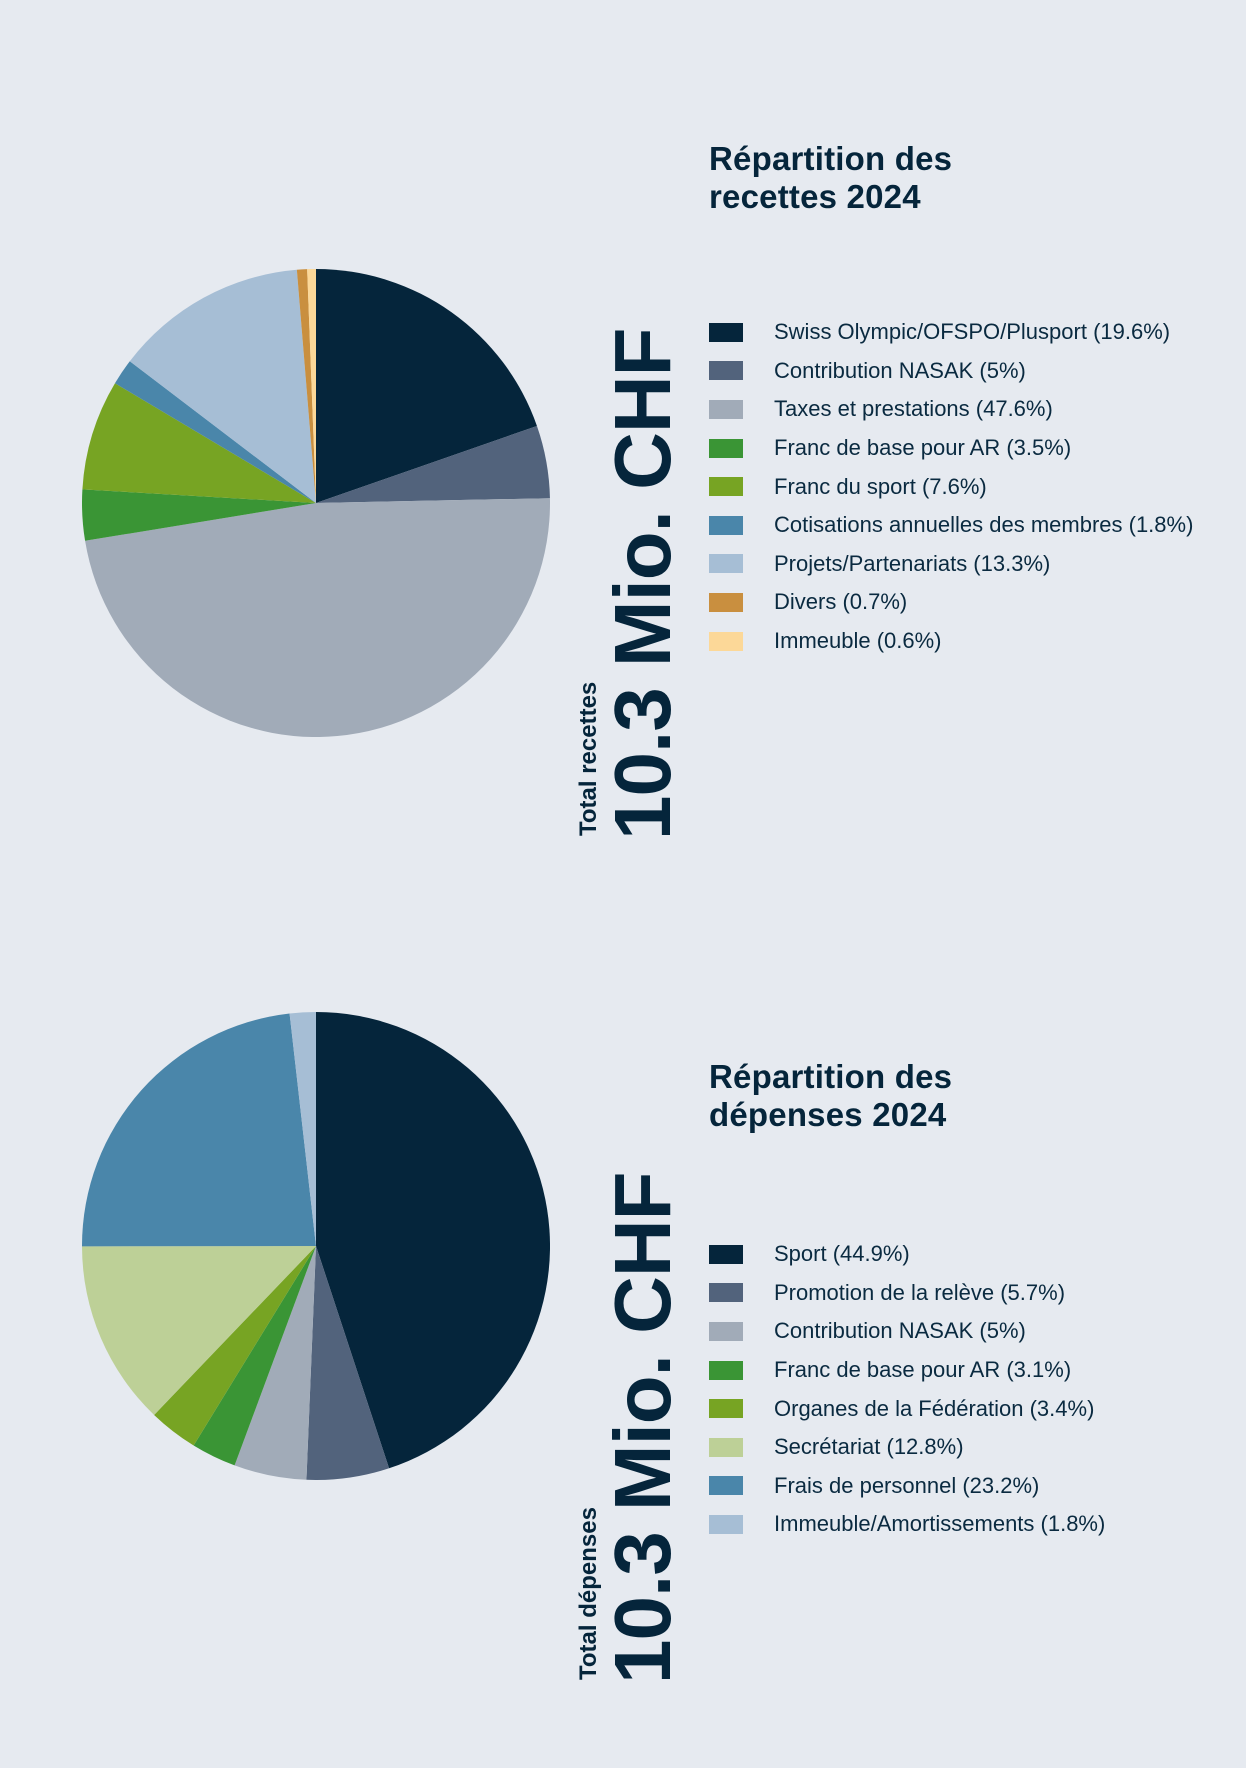 The image size is (1246, 1768). I want to click on income-legend-item-2: Contribution NASAK (5%), so click(951, 371).